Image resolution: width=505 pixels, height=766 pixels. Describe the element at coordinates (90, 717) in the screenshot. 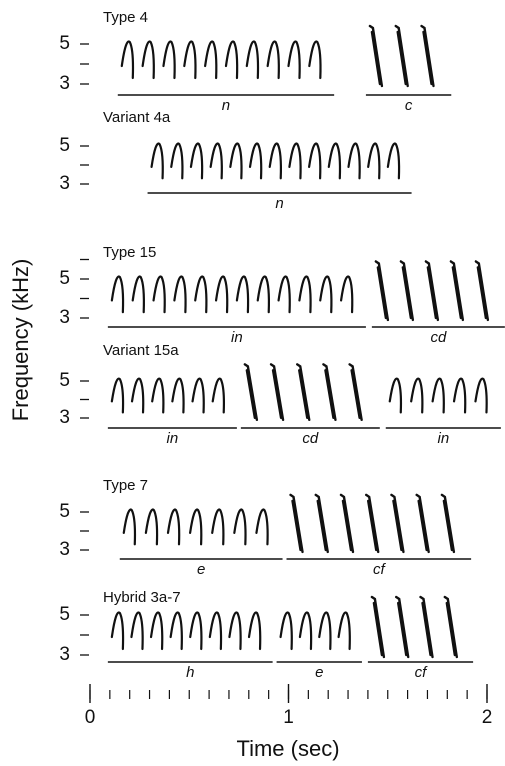

I see `x-tick-label: 0` at that location.